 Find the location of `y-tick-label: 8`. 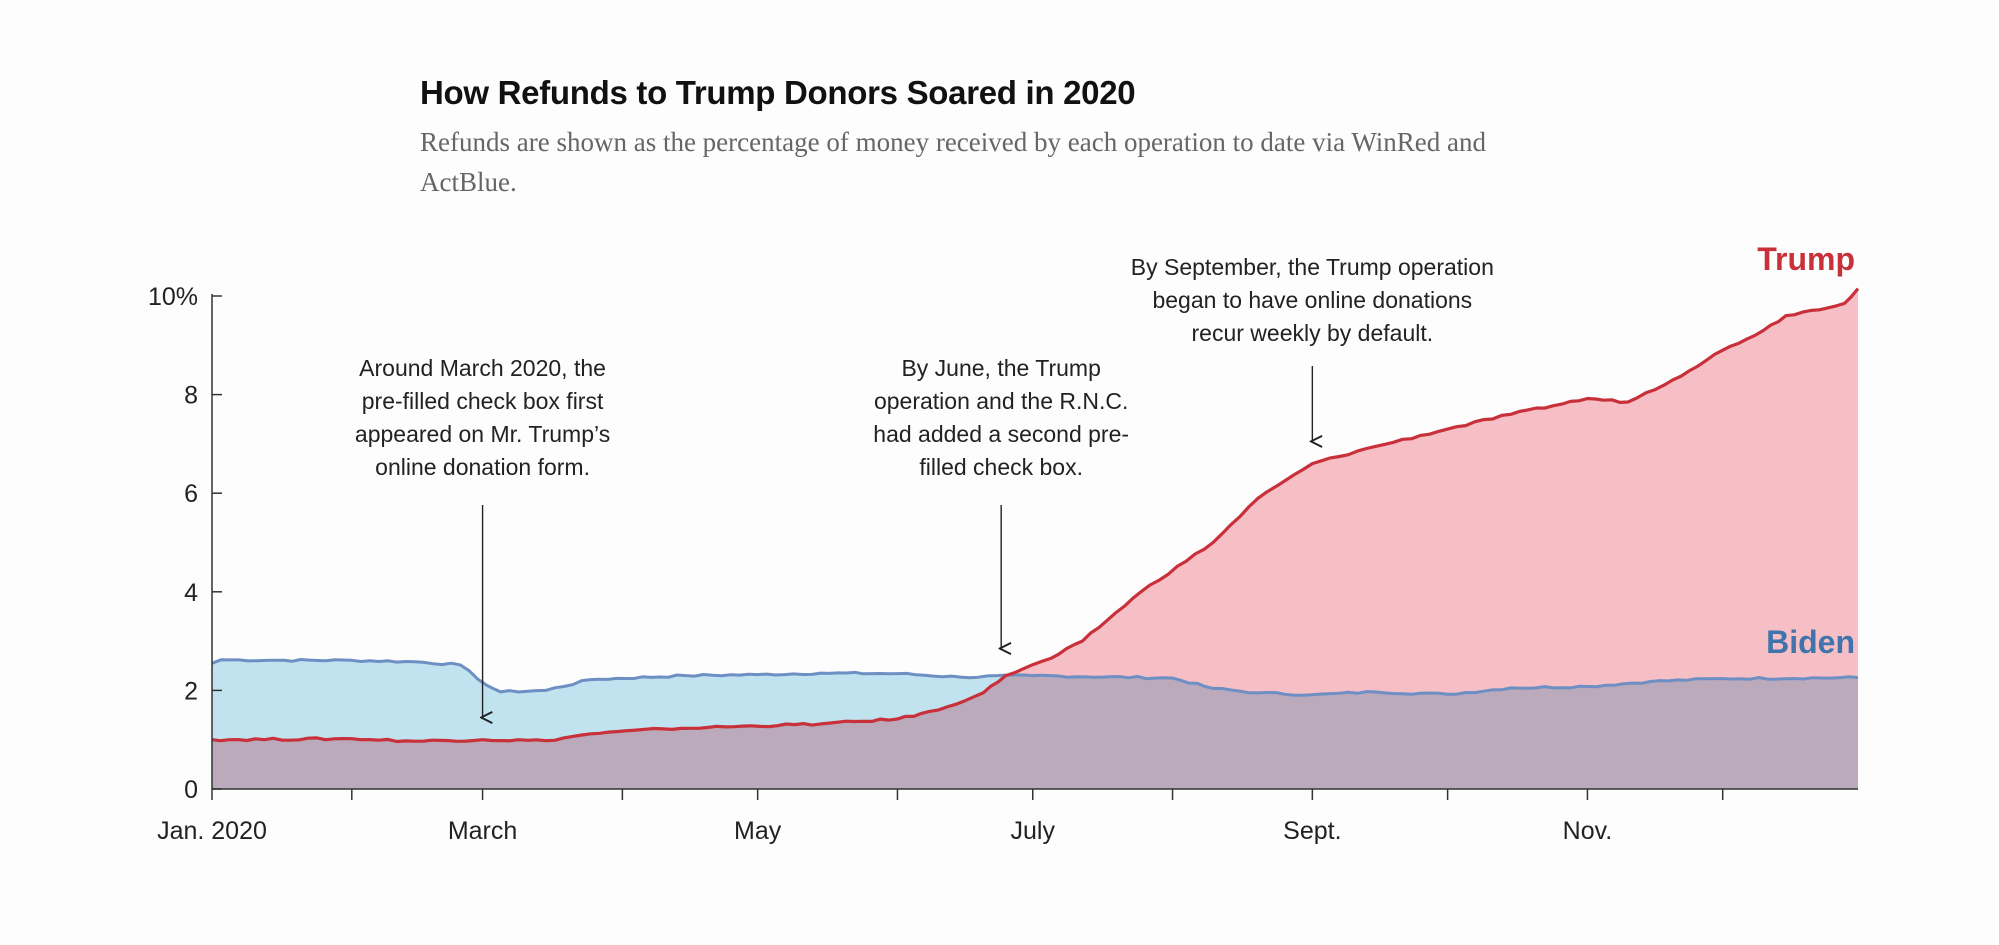

y-tick-label: 8 is located at coordinates (191, 396).